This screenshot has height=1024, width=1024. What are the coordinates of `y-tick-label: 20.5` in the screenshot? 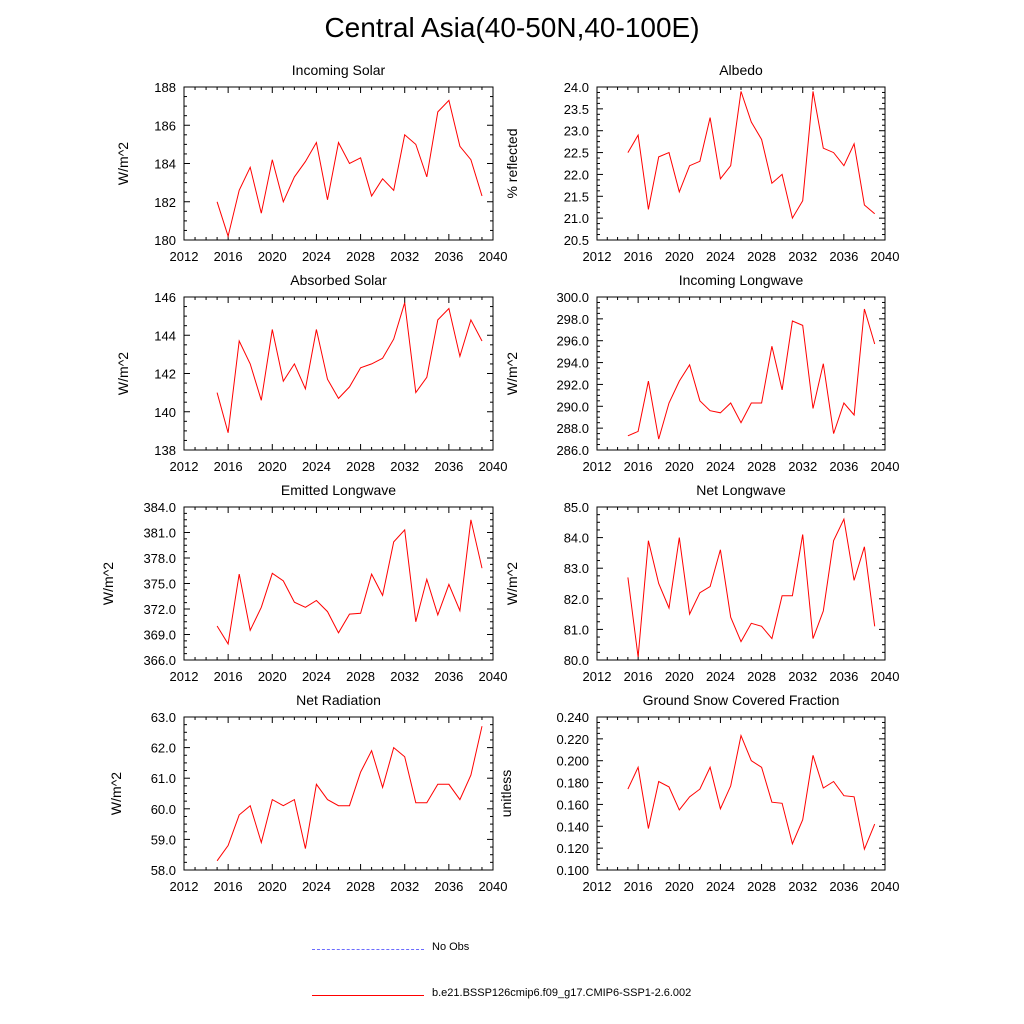 It's located at (576, 240).